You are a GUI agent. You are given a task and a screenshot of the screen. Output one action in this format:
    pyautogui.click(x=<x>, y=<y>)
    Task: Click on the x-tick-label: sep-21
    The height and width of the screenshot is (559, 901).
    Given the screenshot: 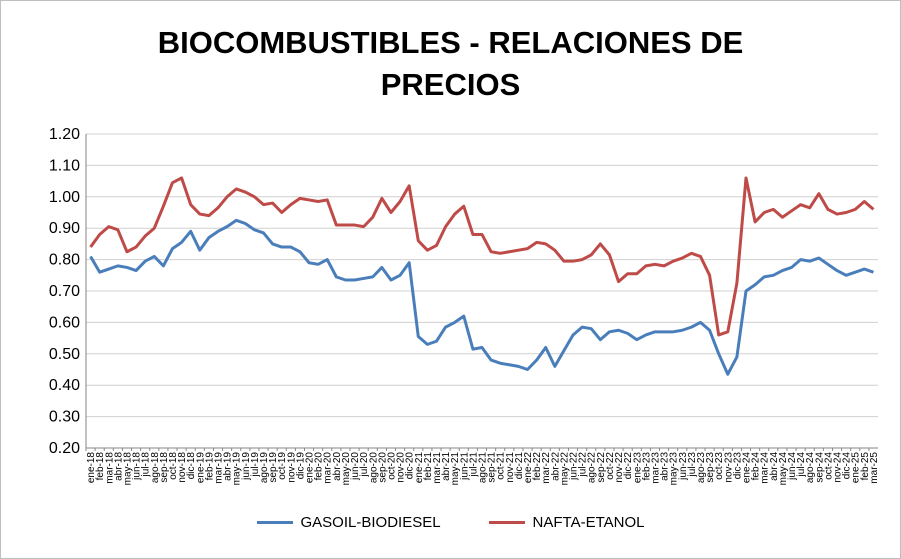 What is the action you would take?
    pyautogui.click(x=492, y=467)
    